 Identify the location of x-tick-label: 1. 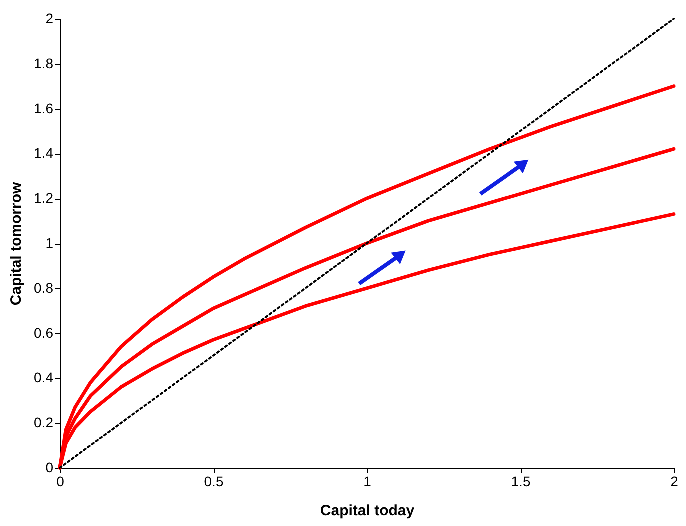
(368, 482).